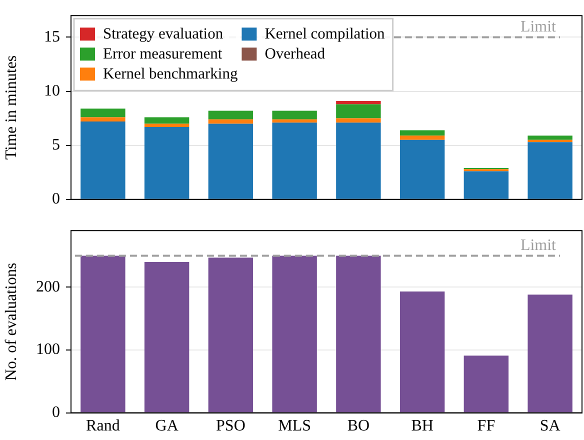  I want to click on x-tick-label: MLS, so click(295, 426).